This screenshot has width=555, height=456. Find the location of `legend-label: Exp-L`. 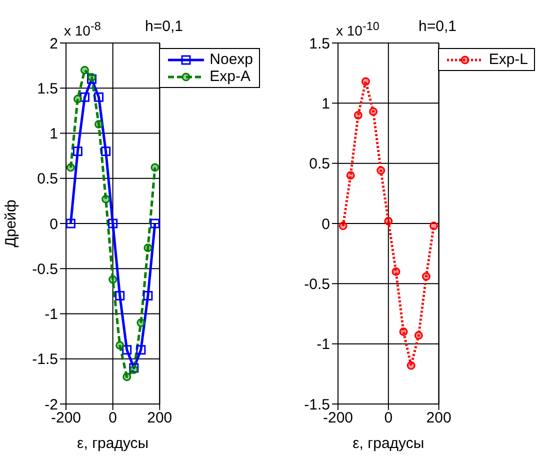

legend-label: Exp-L is located at coordinates (508, 59).